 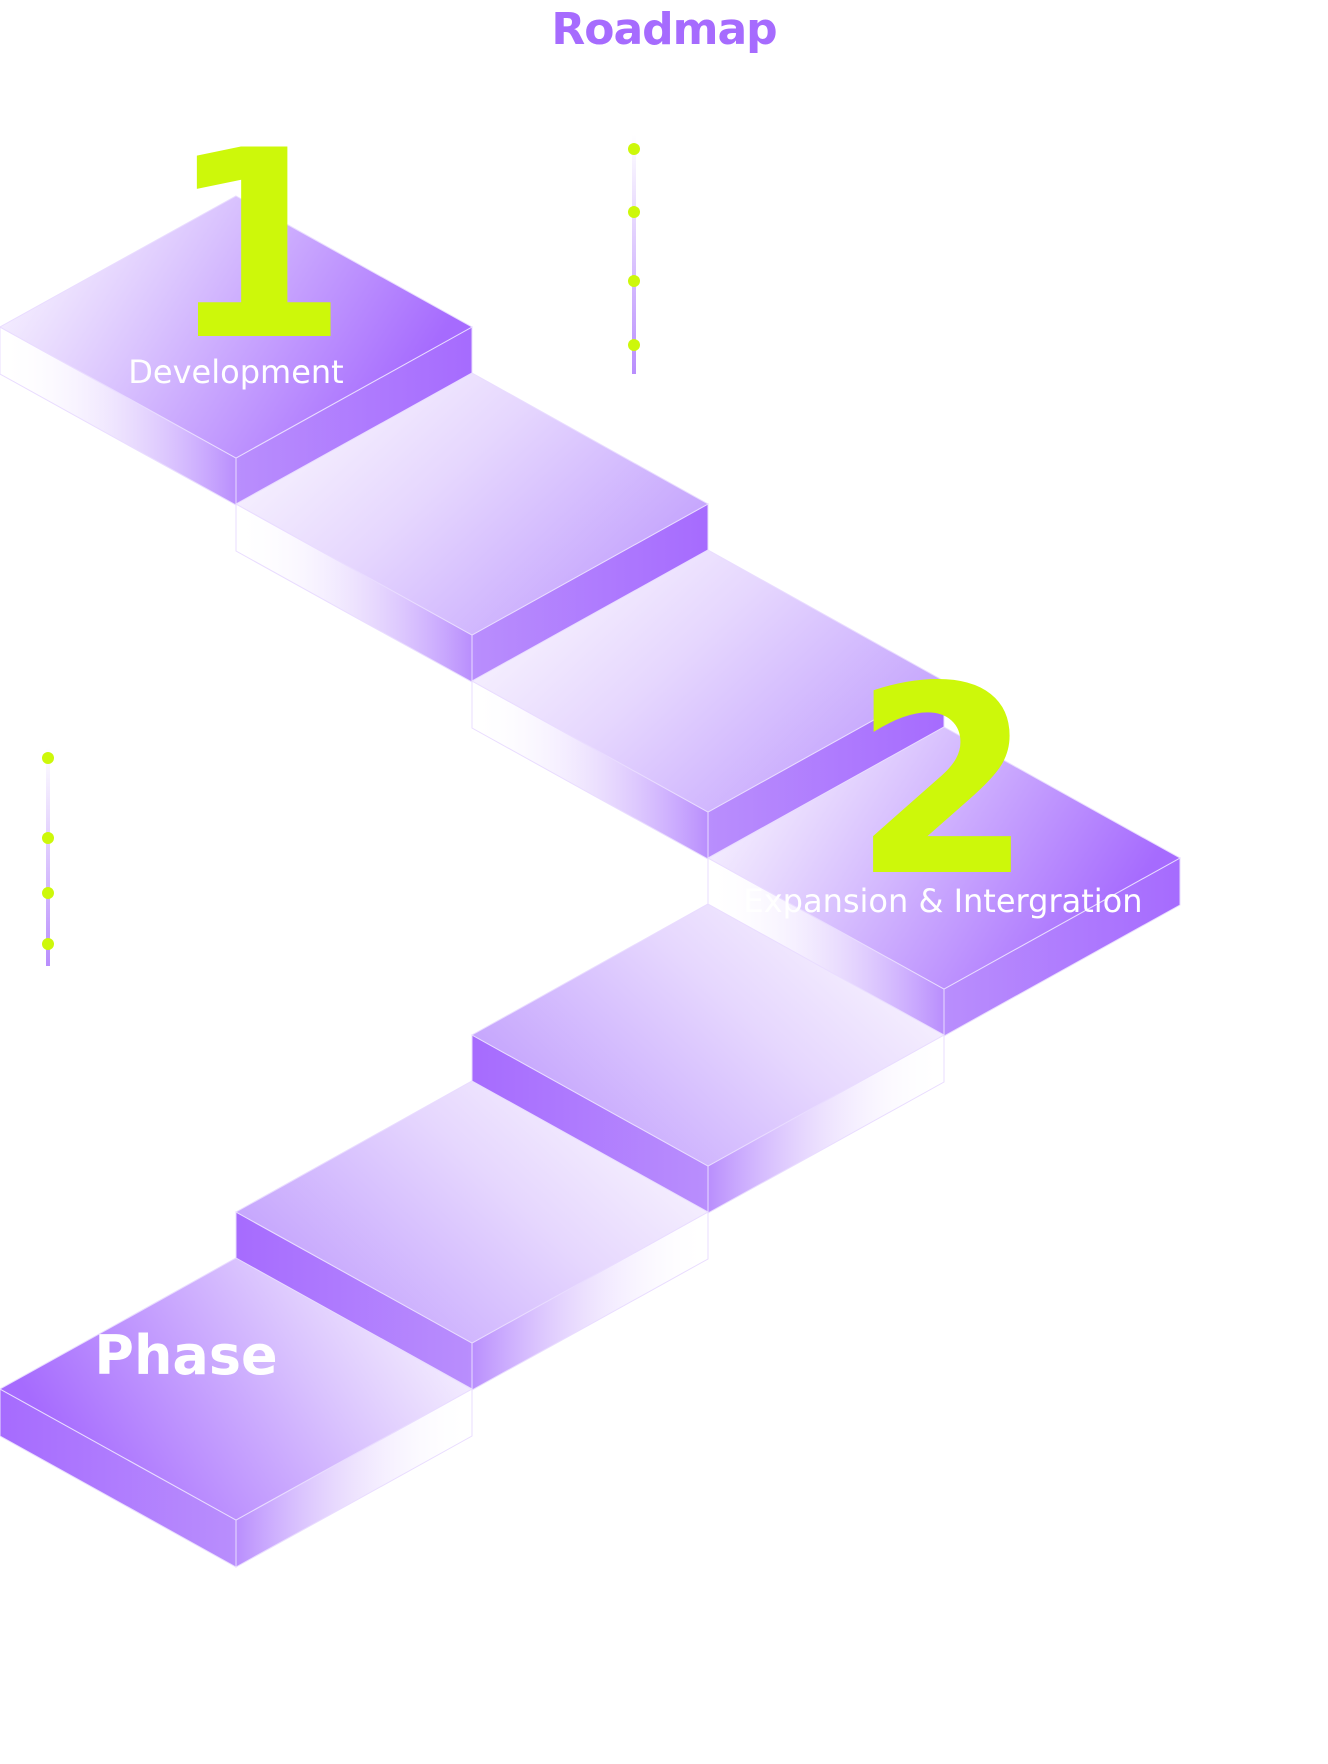 What do you see at coordinates (235, 372) in the screenshot?
I see `phase-1-label: Development` at bounding box center [235, 372].